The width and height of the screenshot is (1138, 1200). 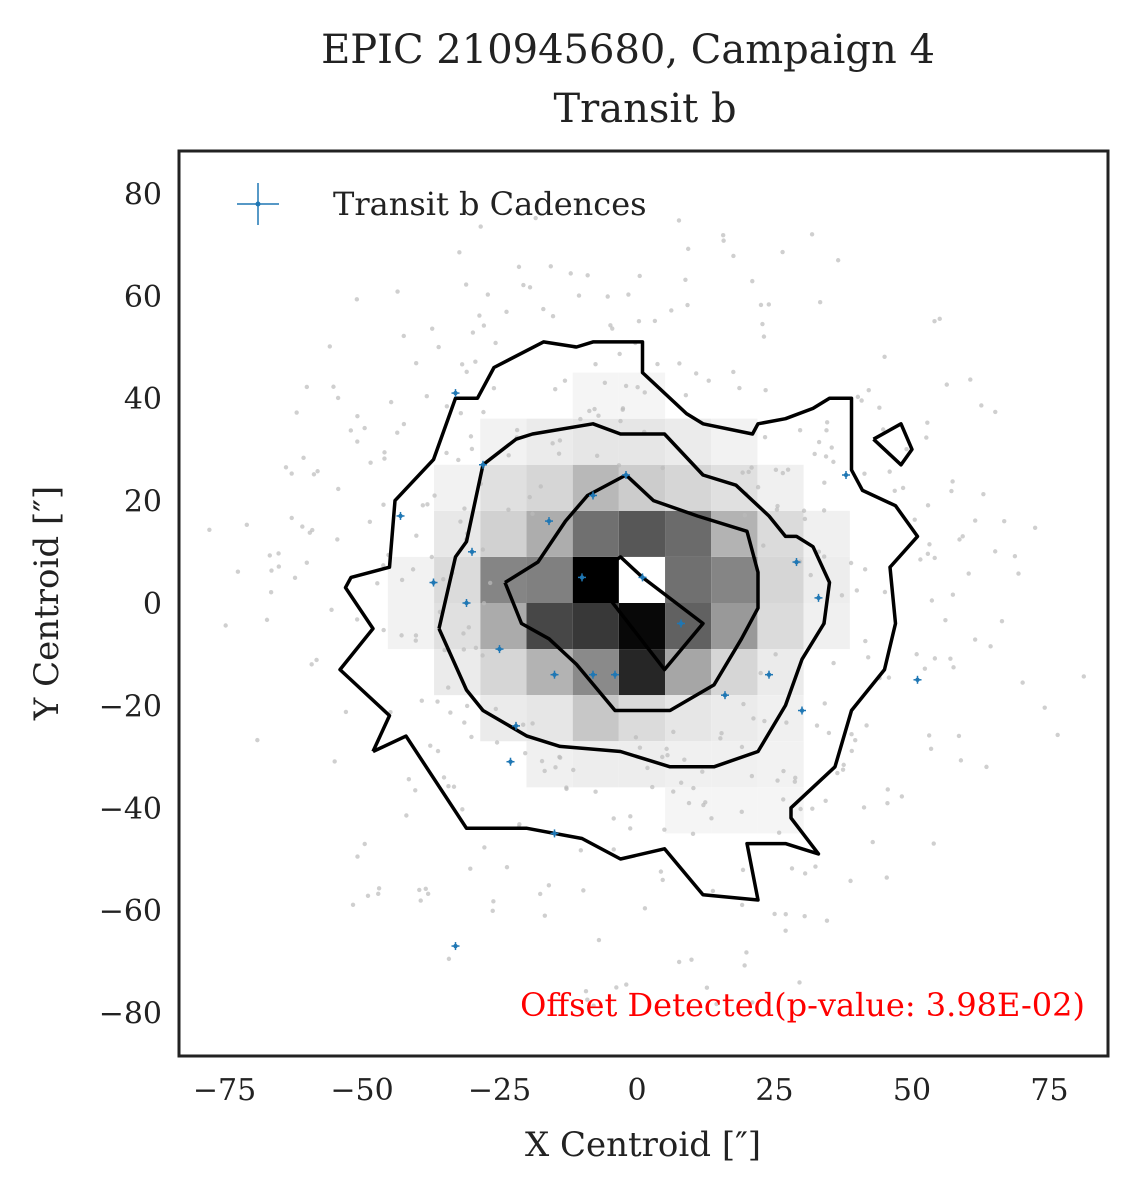 I want to click on x-tick-label: 75, so click(x=1049, y=1090).